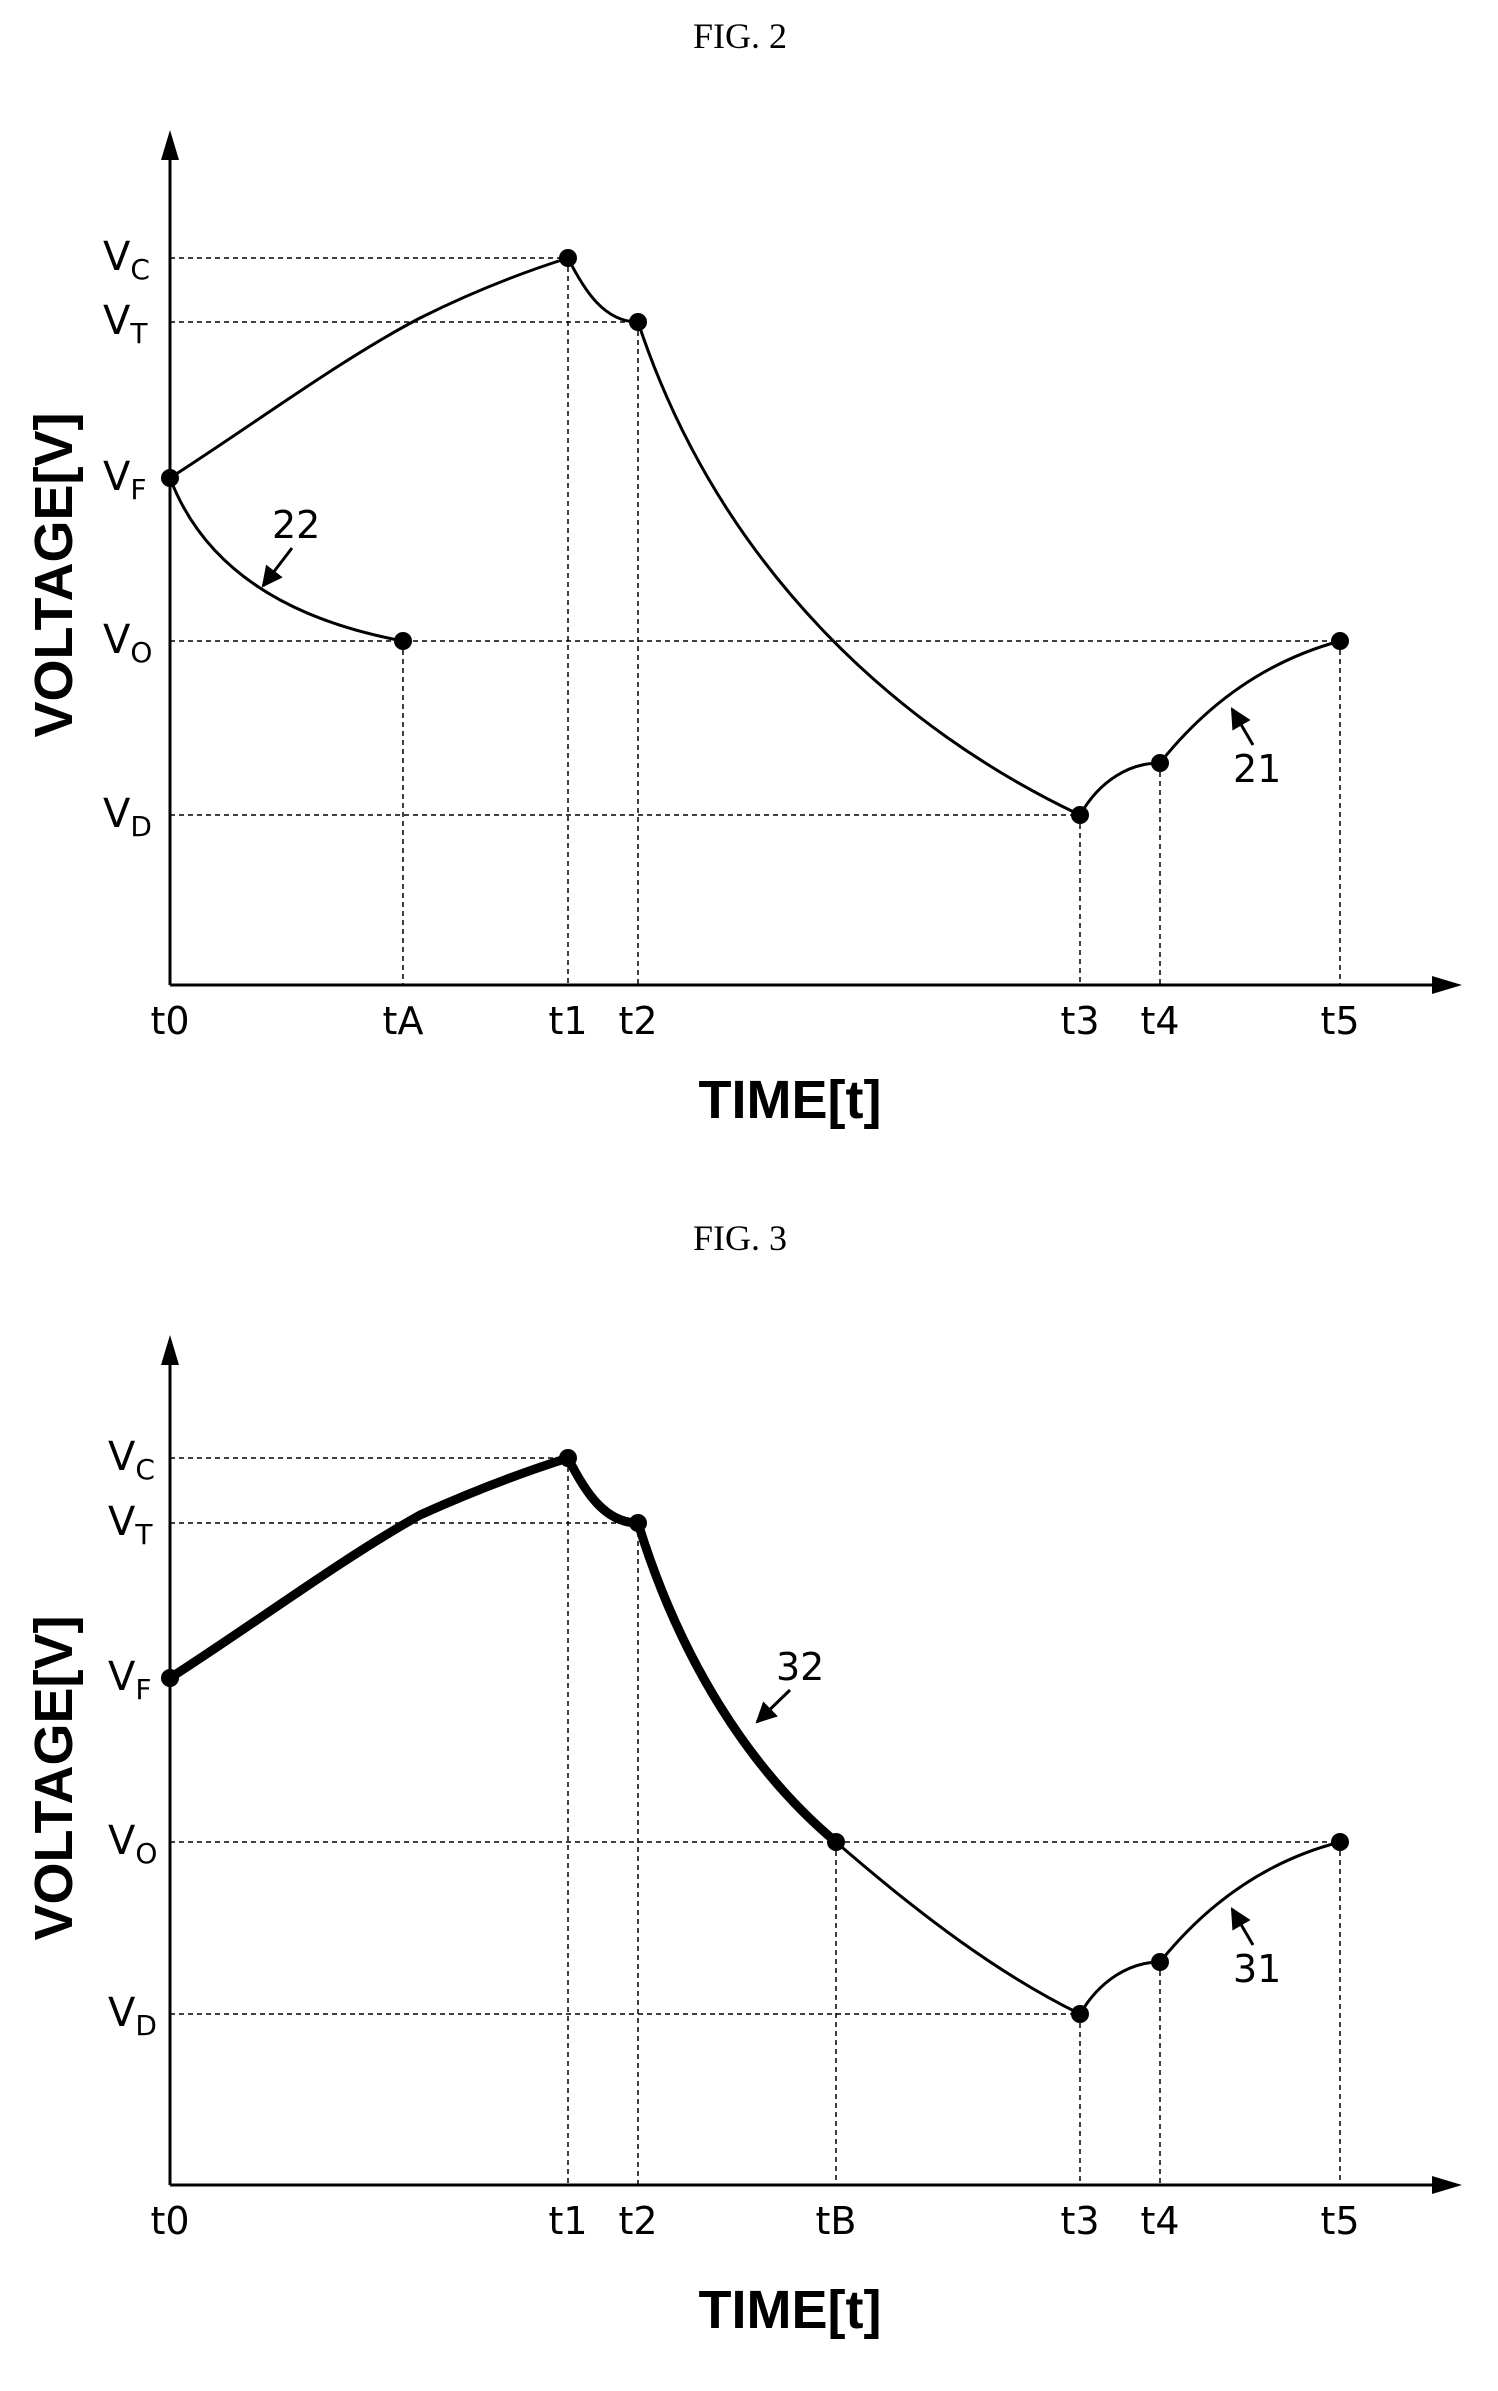 This screenshot has height=2391, width=1498. What do you see at coordinates (790, 1100) in the screenshot?
I see `figure-2-x-axis-title: TIME[t]` at bounding box center [790, 1100].